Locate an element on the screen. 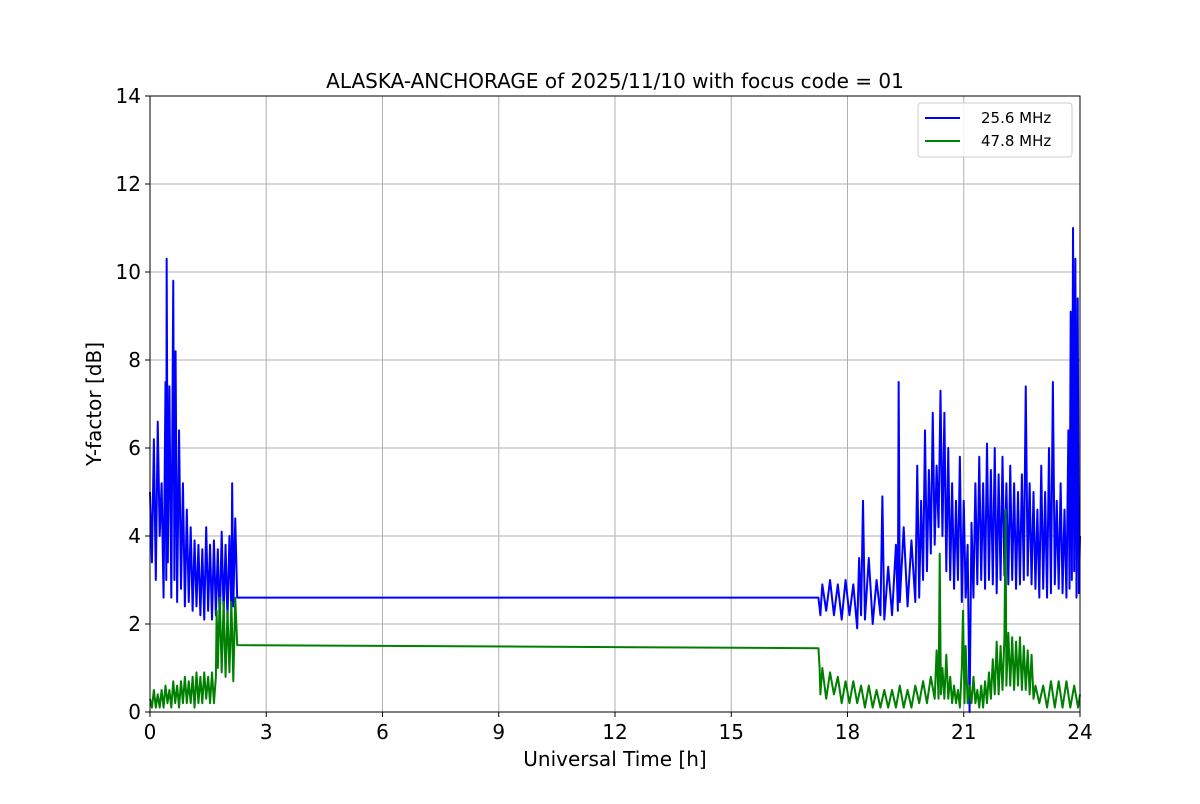 This screenshot has width=1200, height=804. x-tick-label: 0 is located at coordinates (150, 732).